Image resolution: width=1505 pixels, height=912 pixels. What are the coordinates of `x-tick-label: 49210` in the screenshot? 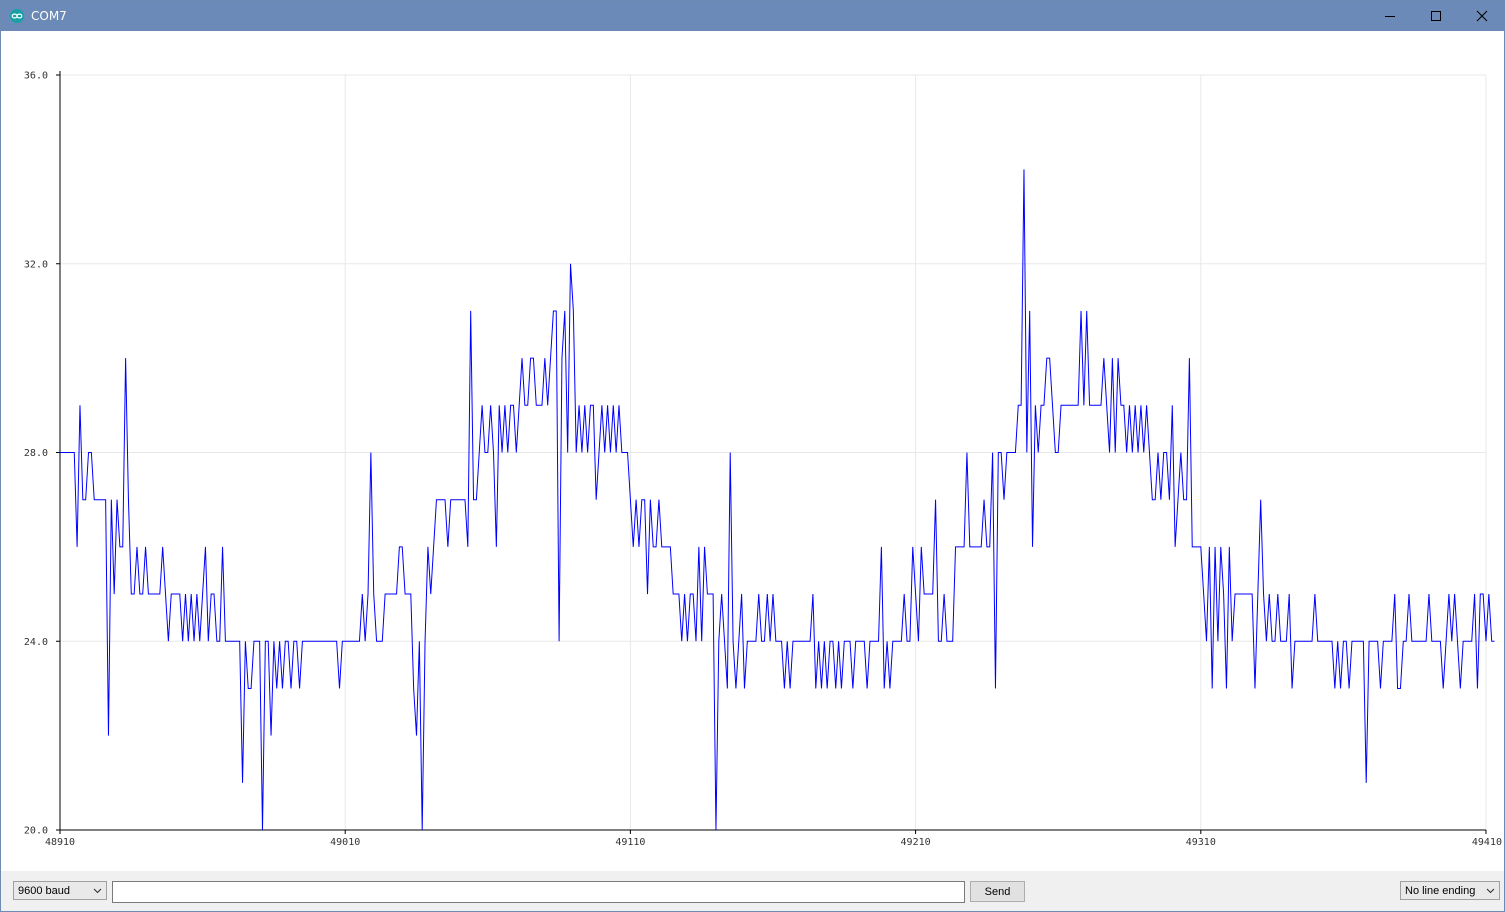 It's located at (916, 842).